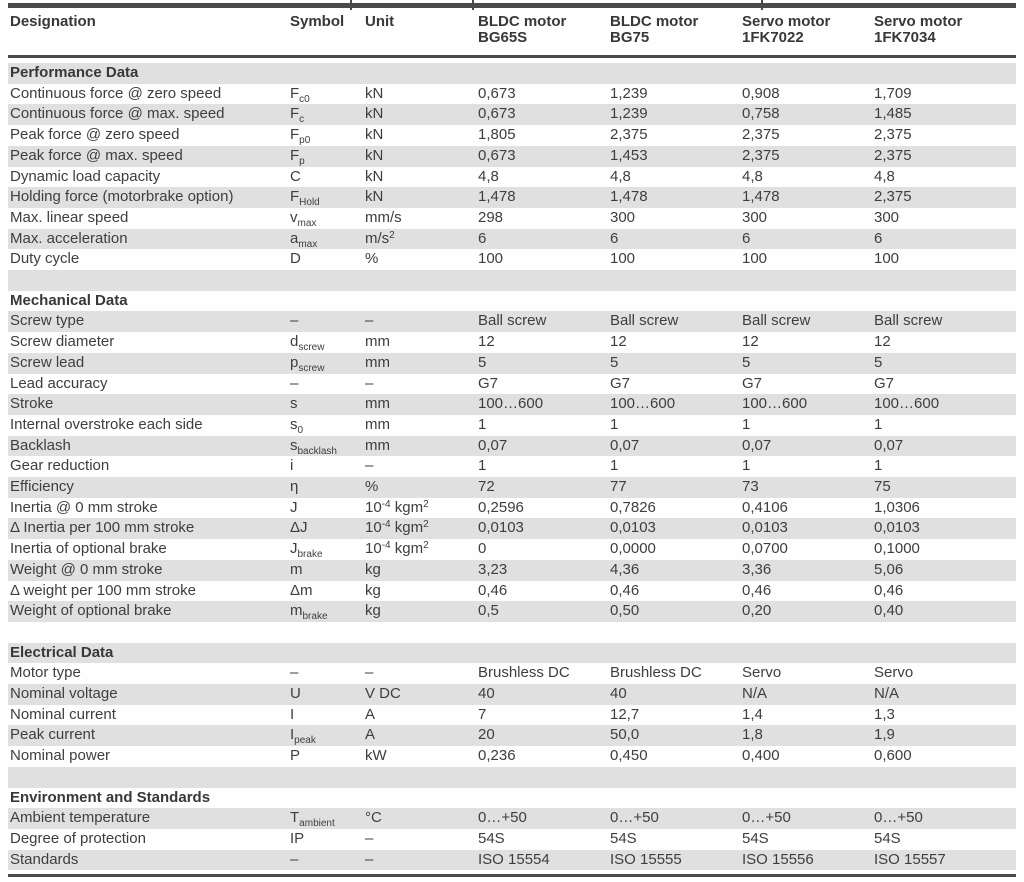 Image resolution: width=1024 pixels, height=882 pixels. What do you see at coordinates (380, 21) in the screenshot?
I see `column-label: Unit` at bounding box center [380, 21].